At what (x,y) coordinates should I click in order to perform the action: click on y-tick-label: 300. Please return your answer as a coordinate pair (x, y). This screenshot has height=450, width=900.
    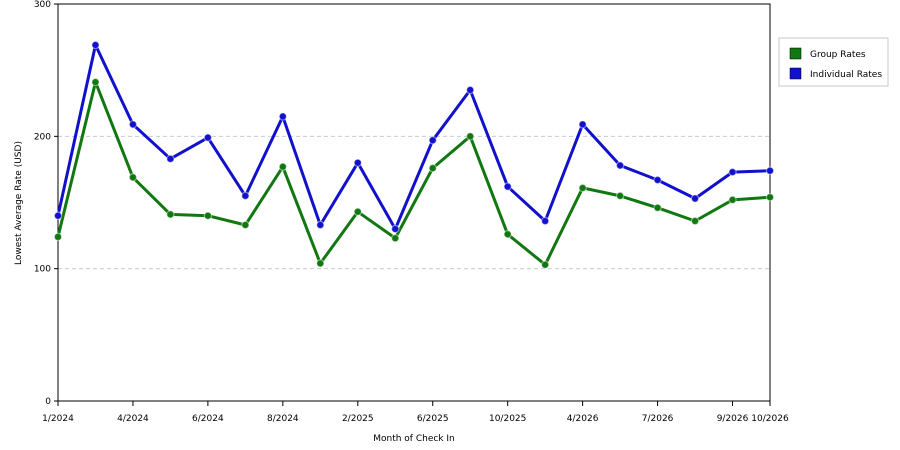
    Looking at the image, I should click on (42, 5).